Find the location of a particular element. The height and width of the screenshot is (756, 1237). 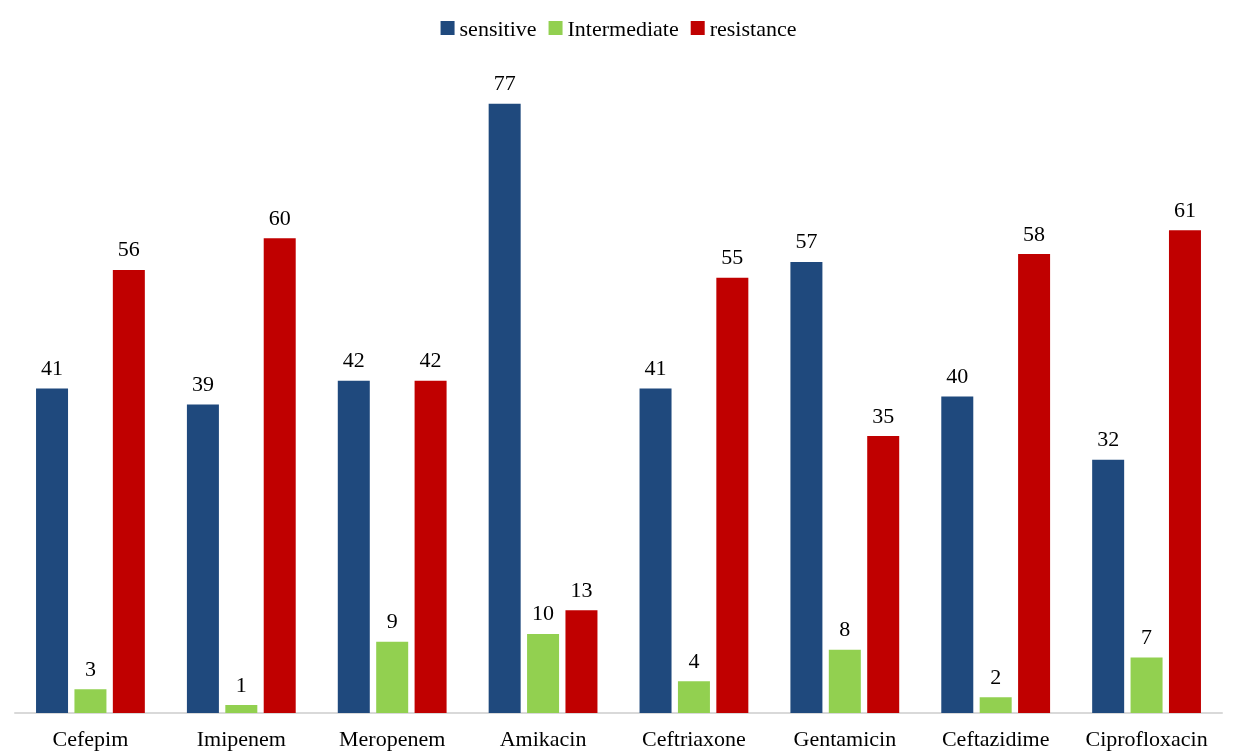

data-label: 9 is located at coordinates (392, 621).